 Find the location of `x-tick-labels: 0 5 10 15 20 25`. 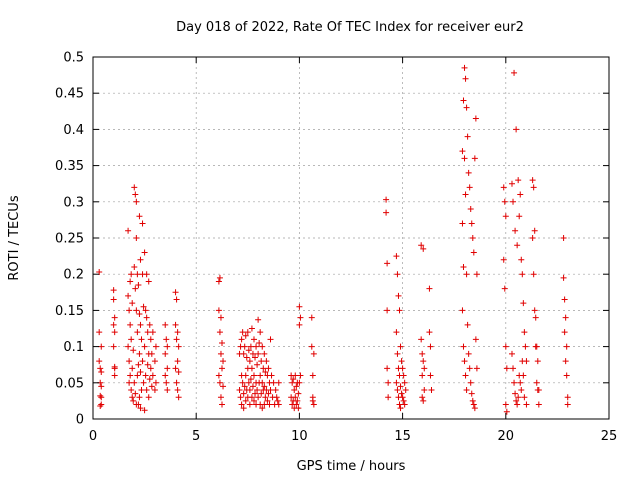

x-tick-labels: 0 5 10 15 20 25 is located at coordinates (353, 436).